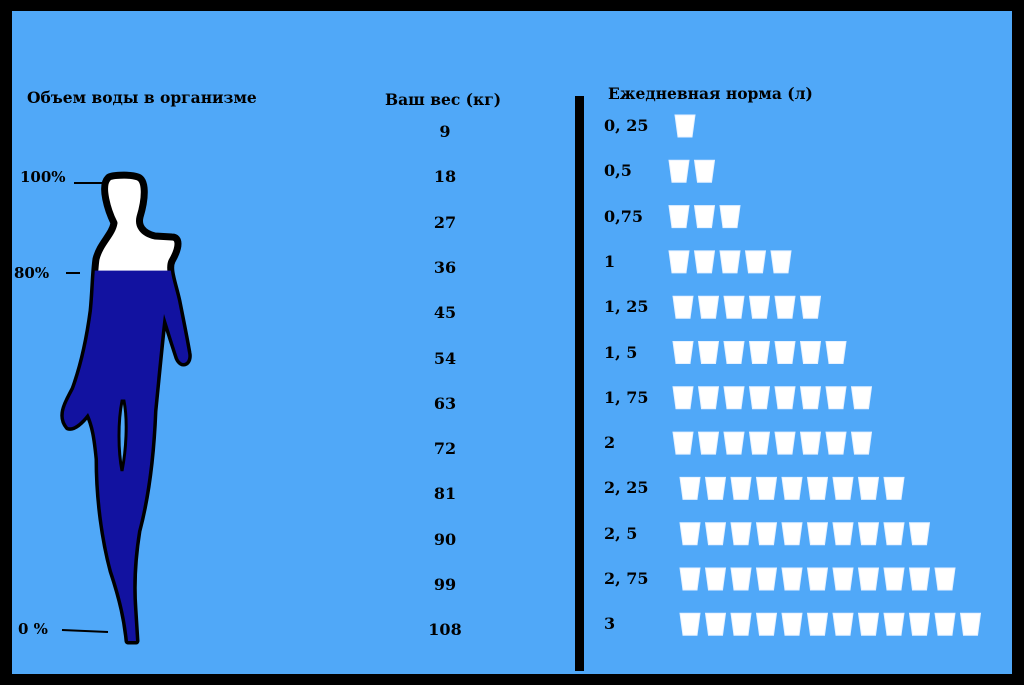 Image resolution: width=1024 pixels, height=685 pixels. What do you see at coordinates (33, 629) in the screenshot?
I see `percent-0-label: 0 %` at bounding box center [33, 629].